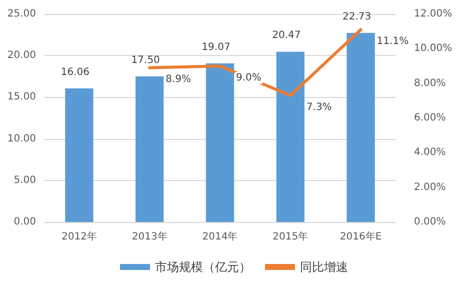 Image resolution: width=468 pixels, height=284 pixels. Describe the element at coordinates (21, 14) in the screenshot. I see `y-tick-label: 25.00` at that location.